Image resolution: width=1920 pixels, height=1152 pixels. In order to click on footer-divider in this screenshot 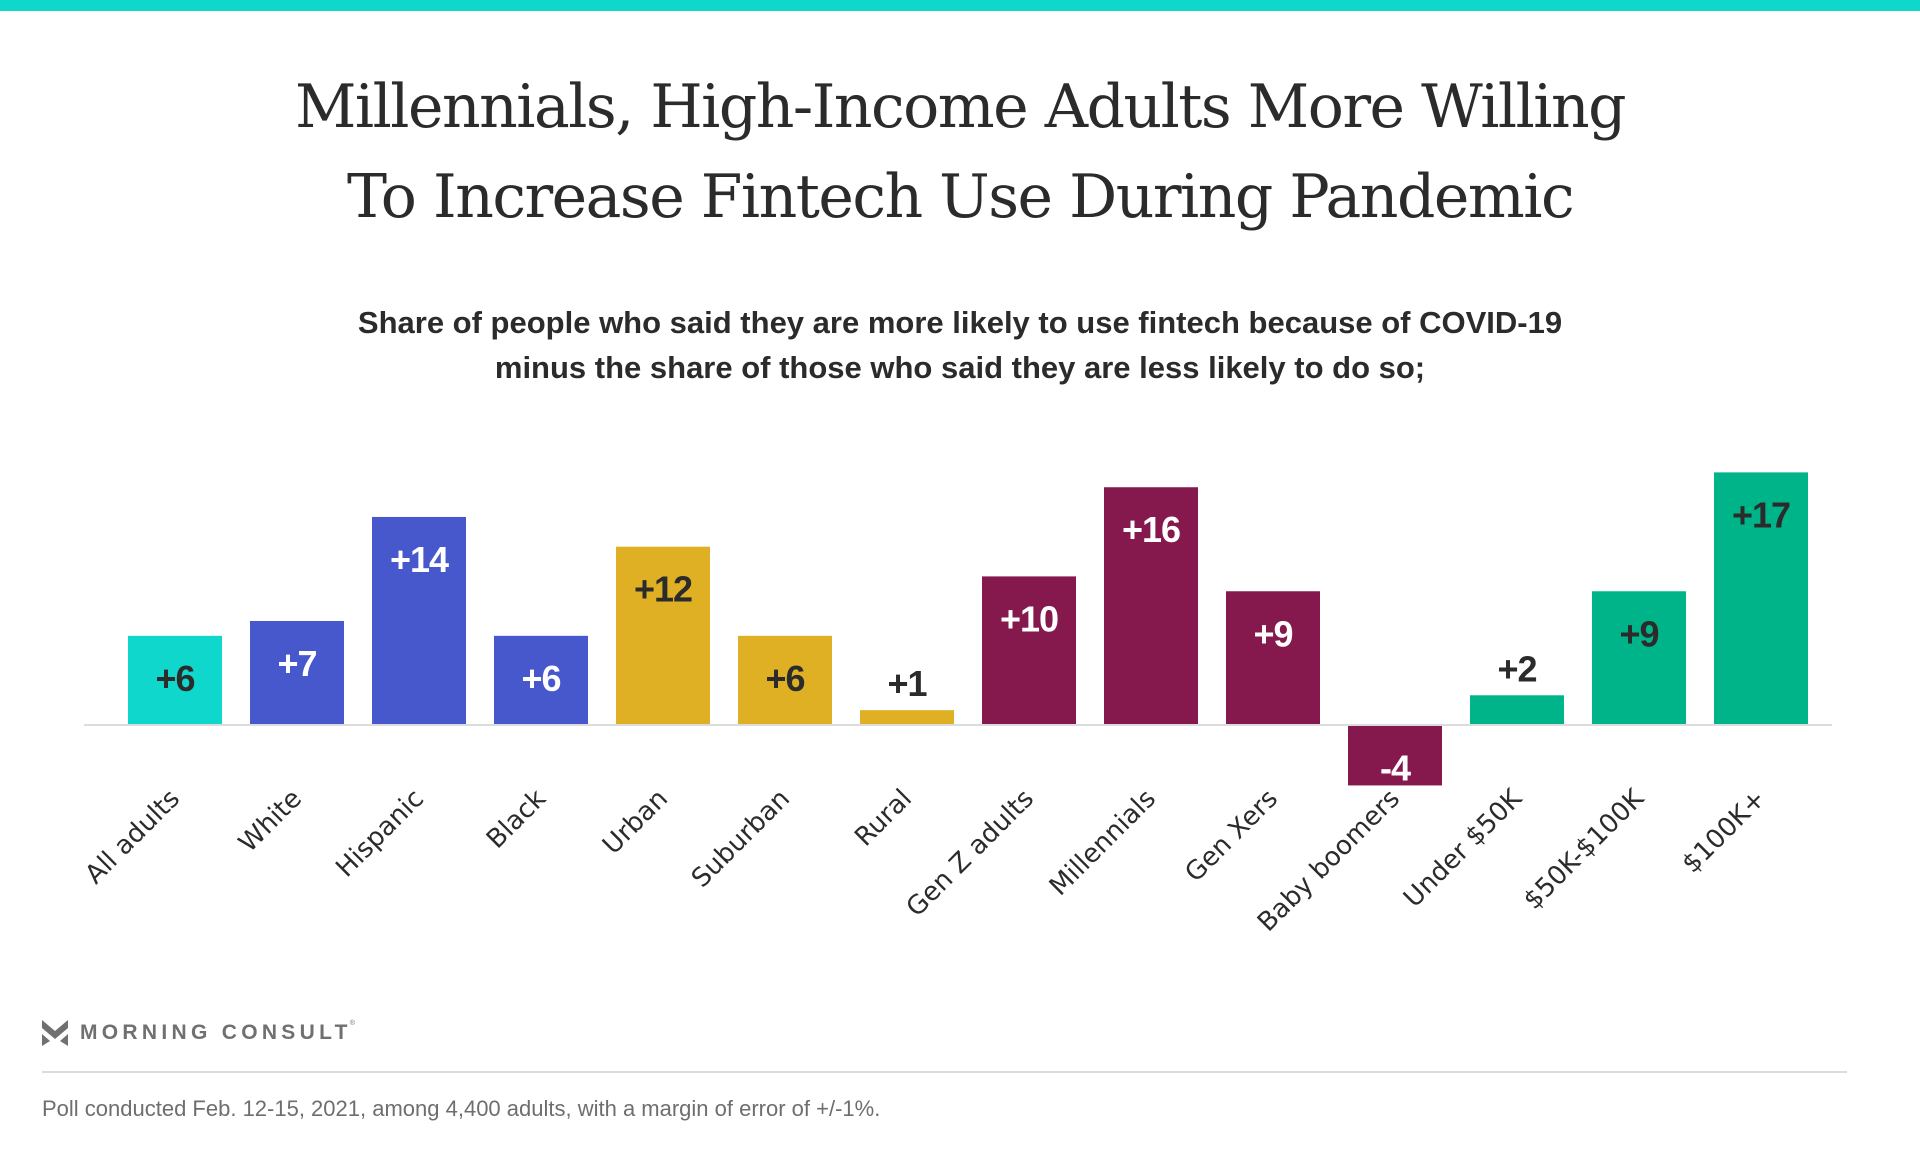, I will do `click(944, 1072)`.